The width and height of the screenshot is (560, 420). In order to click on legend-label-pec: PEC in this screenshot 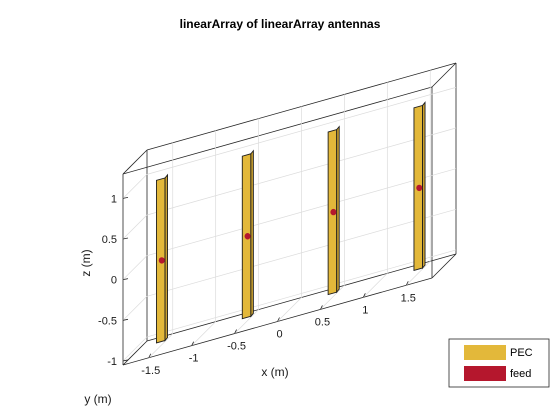, I will do `click(521, 353)`.